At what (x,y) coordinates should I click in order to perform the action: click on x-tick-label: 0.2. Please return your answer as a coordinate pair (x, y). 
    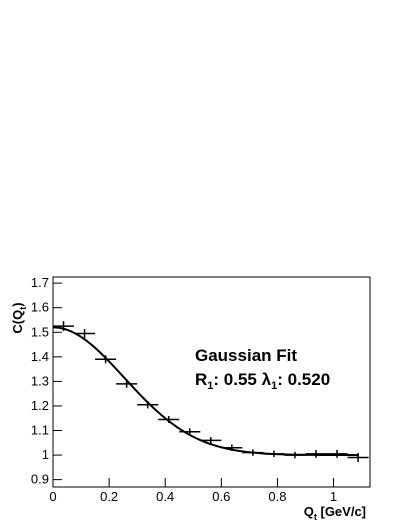
    Looking at the image, I should click on (109, 496).